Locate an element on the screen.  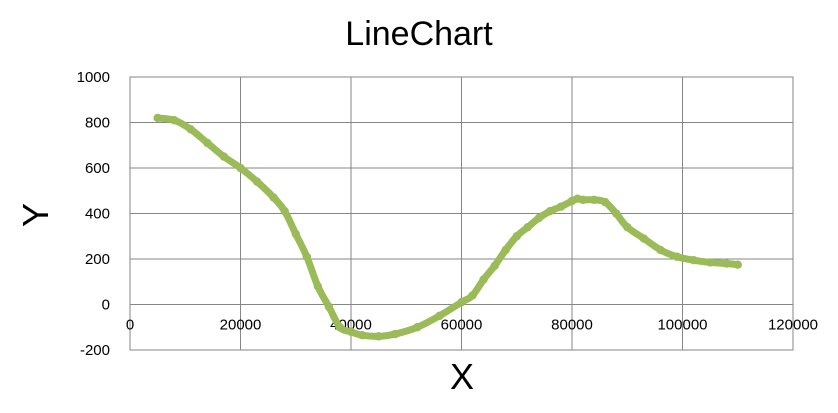
chart-title: LineChart is located at coordinates (419, 34).